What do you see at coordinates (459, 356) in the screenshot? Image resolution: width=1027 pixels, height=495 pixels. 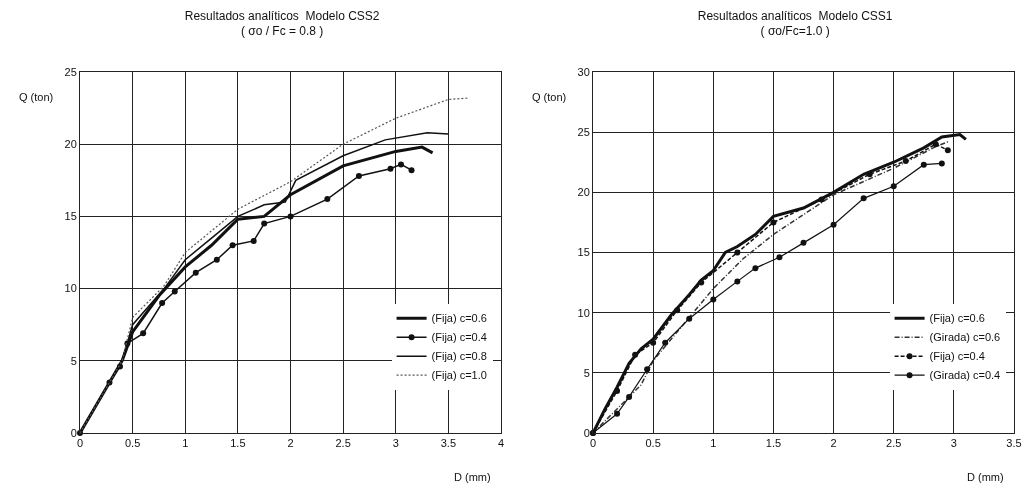 I see `legend-label: (Fija) c=0.8` at bounding box center [459, 356].